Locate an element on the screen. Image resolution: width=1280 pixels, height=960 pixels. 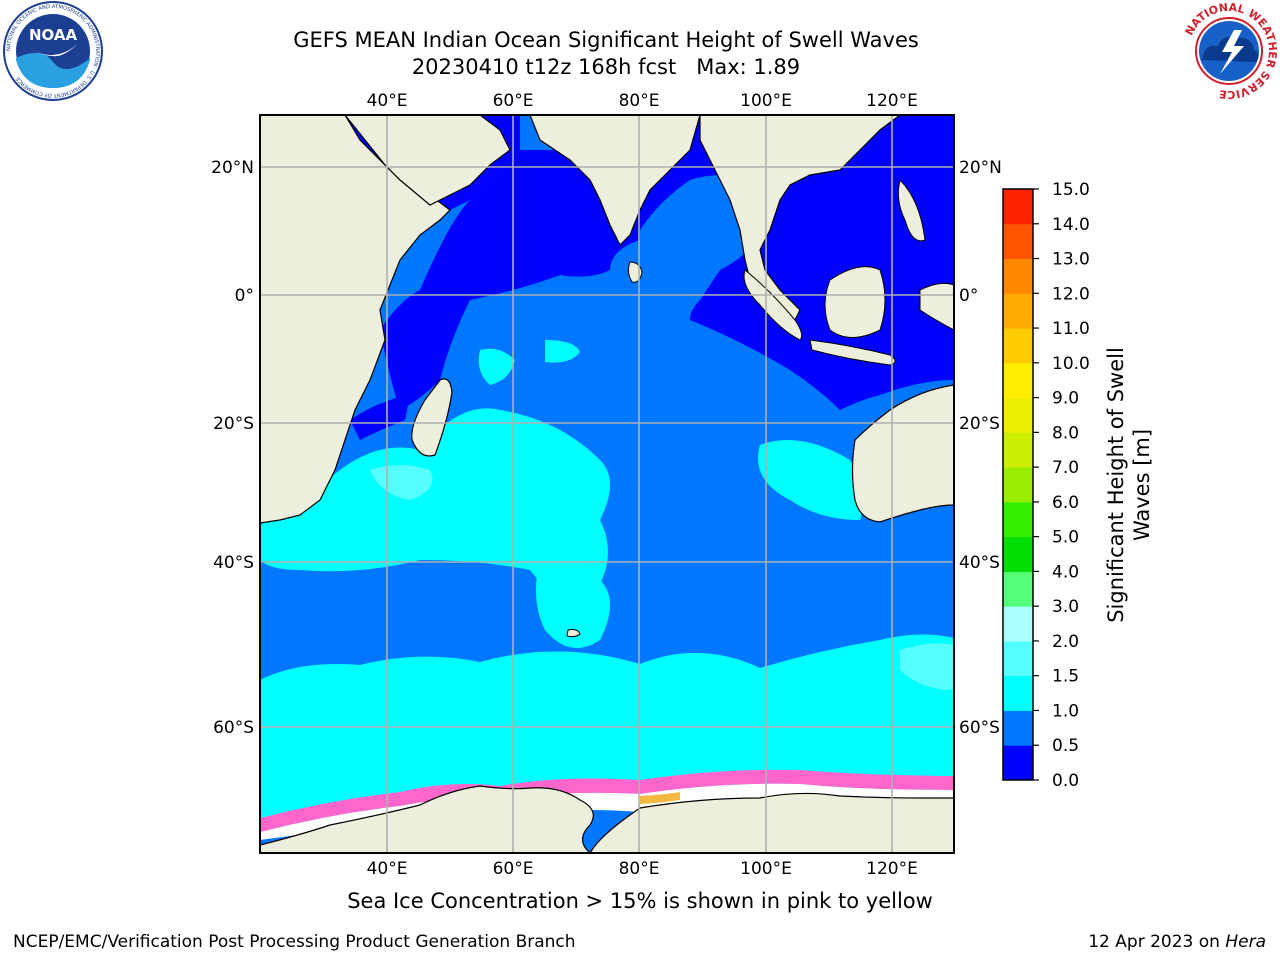
colorbar-tick-label: 15.0 is located at coordinates (1071, 190).